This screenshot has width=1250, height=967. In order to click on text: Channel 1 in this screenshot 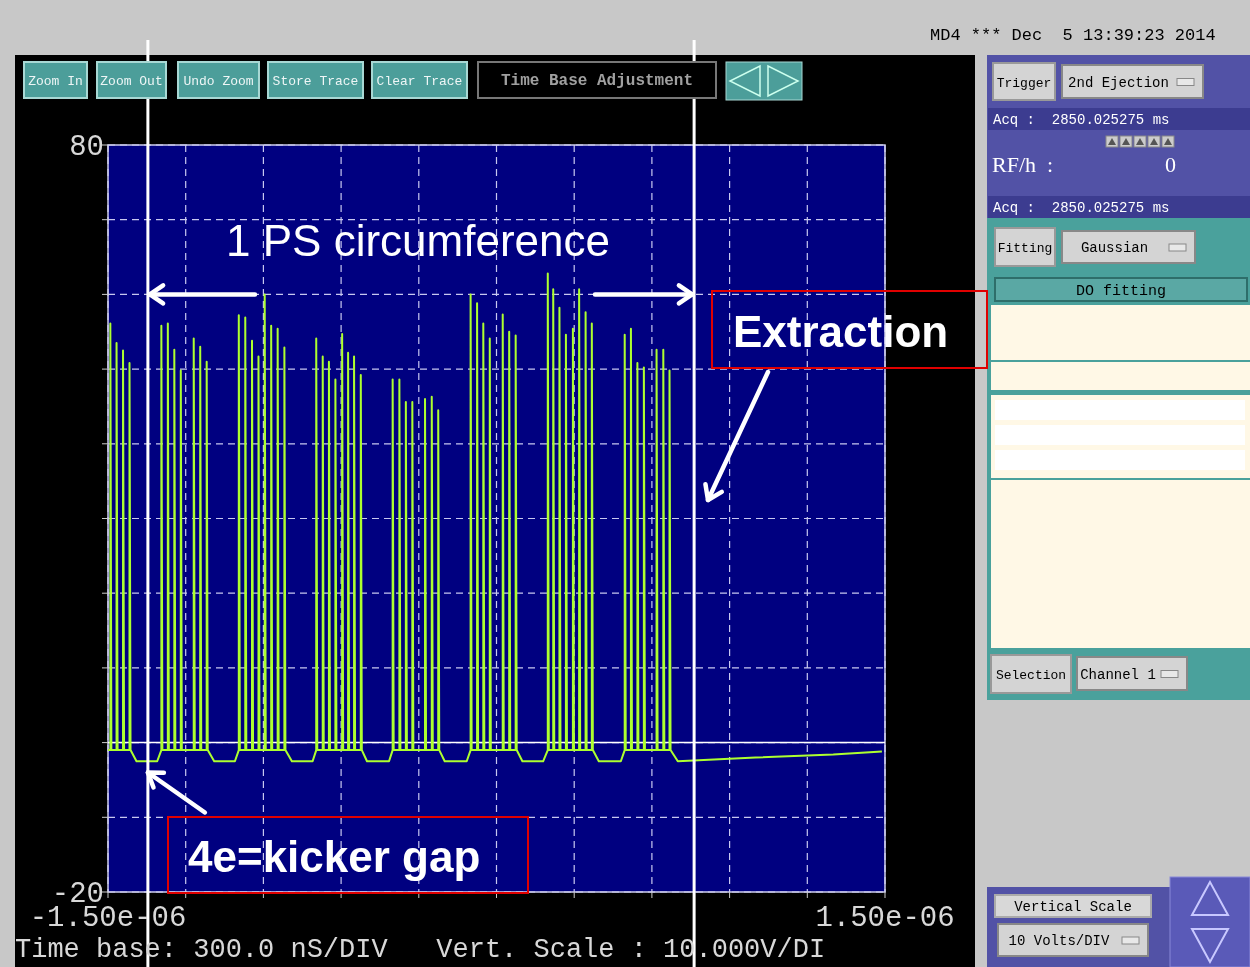, I will do `click(1118, 674)`.